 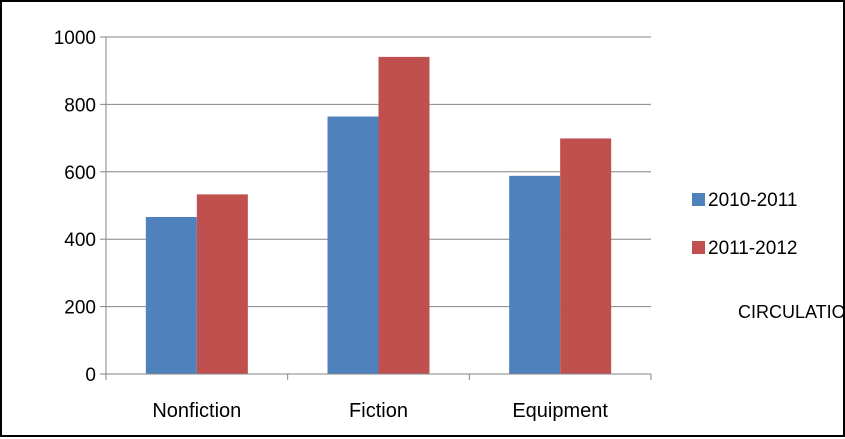 I want to click on bar-2011-2012-Fiction, so click(x=404, y=215).